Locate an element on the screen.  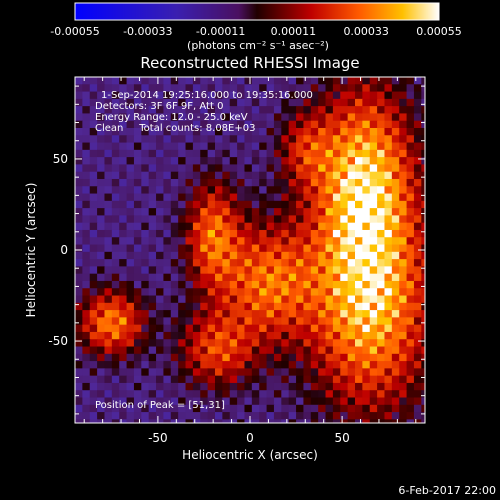
time-range-text: 1-Sep-2014 19:25:16.000 to 19:35:16.000 is located at coordinates (207, 95).